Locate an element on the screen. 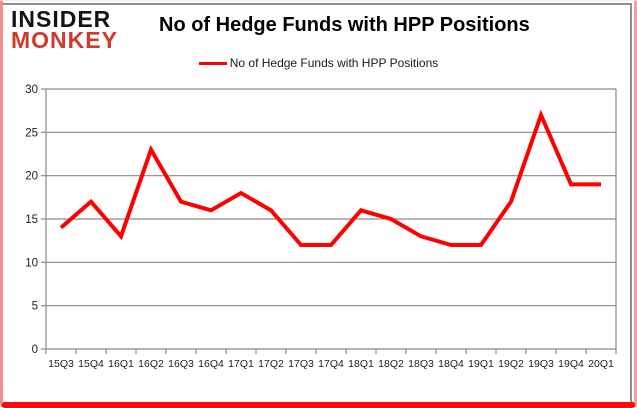 The width and height of the screenshot is (637, 408). x-axis-label: 19Q3 is located at coordinates (541, 364).